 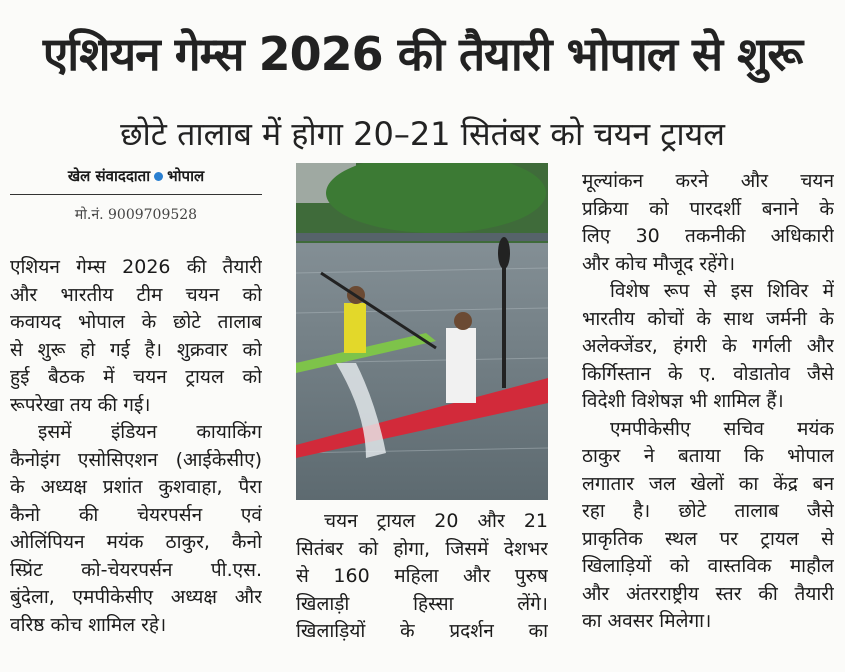 I want to click on paragraph-line: हुई बैठक में चयन ट्रायल को, so click(x=136, y=377).